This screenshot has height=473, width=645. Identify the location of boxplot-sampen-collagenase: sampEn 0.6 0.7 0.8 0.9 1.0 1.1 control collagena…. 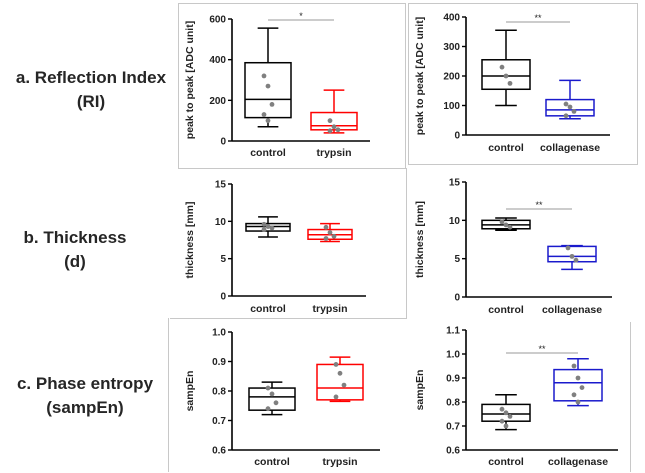
(516, 397).